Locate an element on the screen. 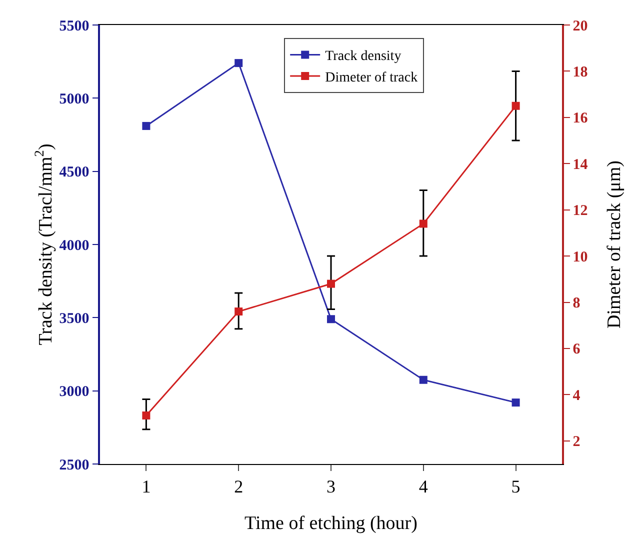 The width and height of the screenshot is (642, 534). y-tick-label: 4000 is located at coordinates (74, 246).